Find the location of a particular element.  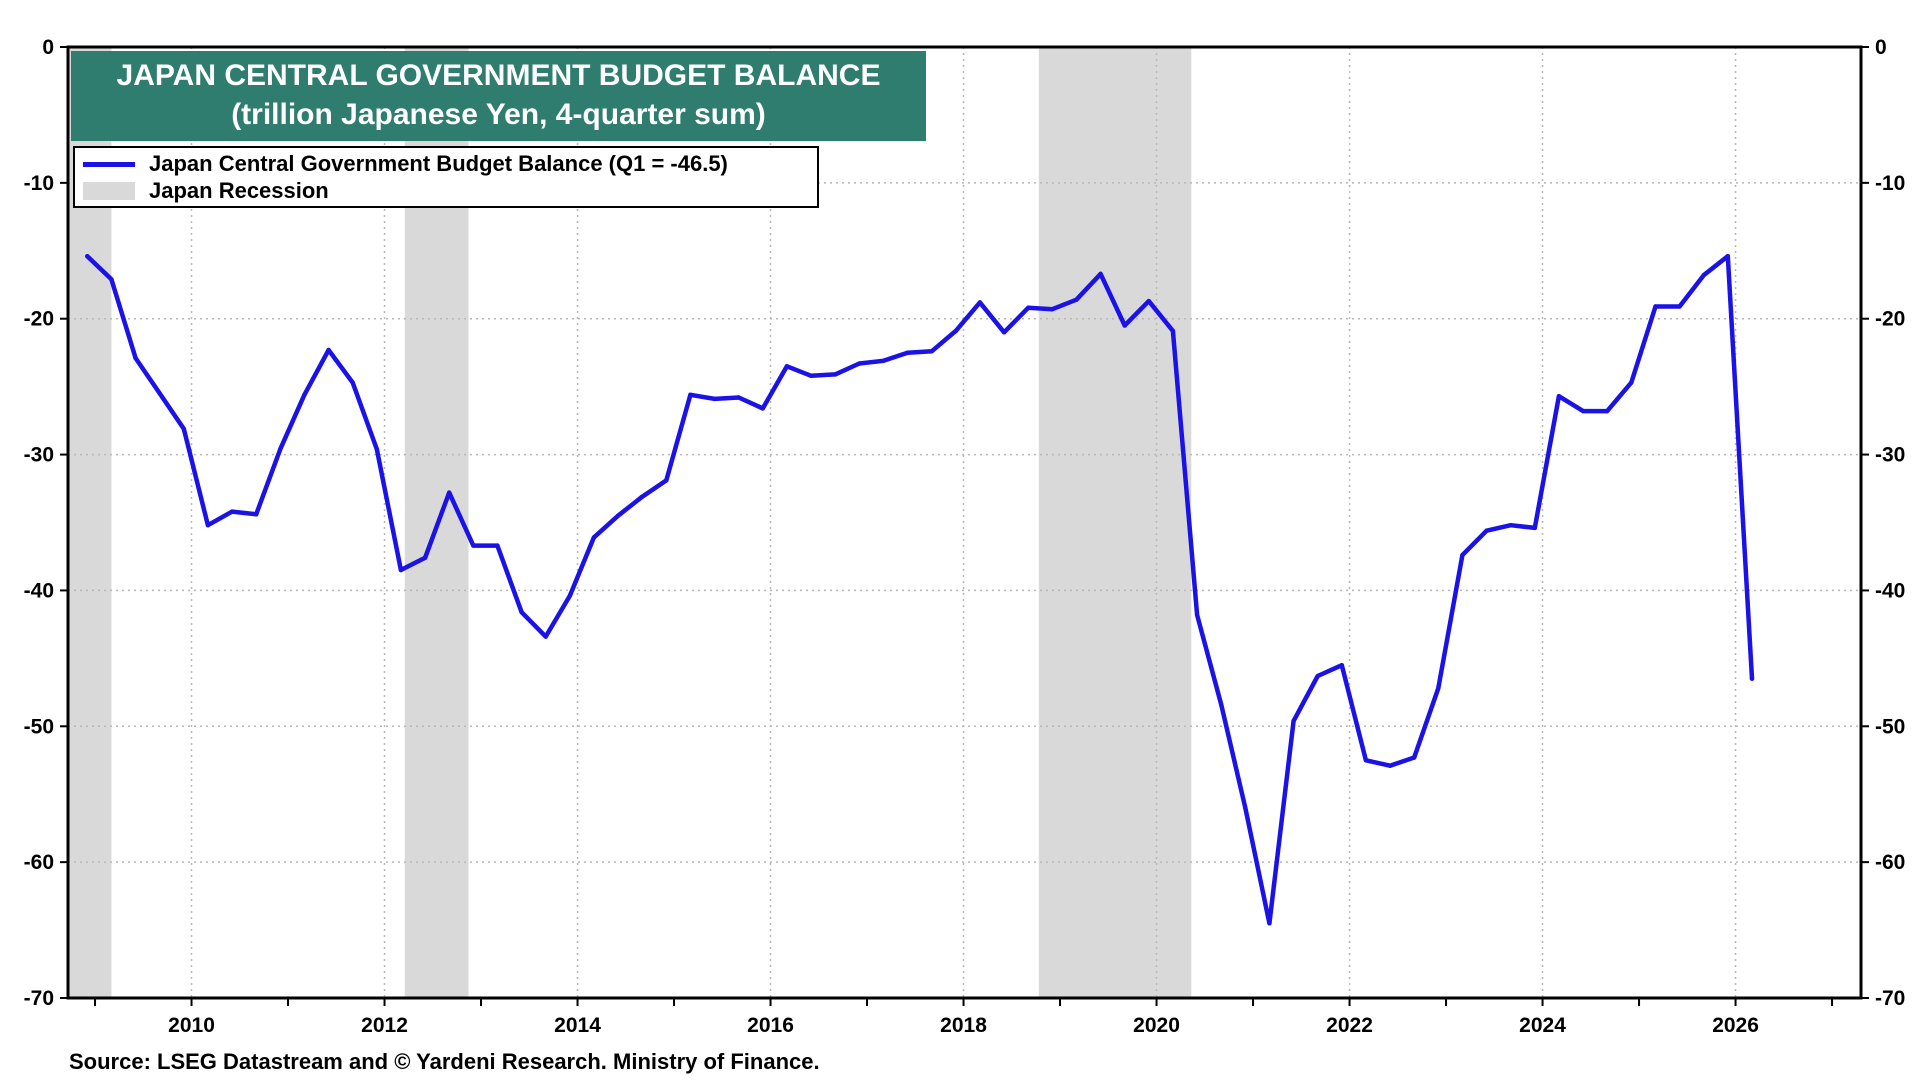

recession-band is located at coordinates (1115, 522).